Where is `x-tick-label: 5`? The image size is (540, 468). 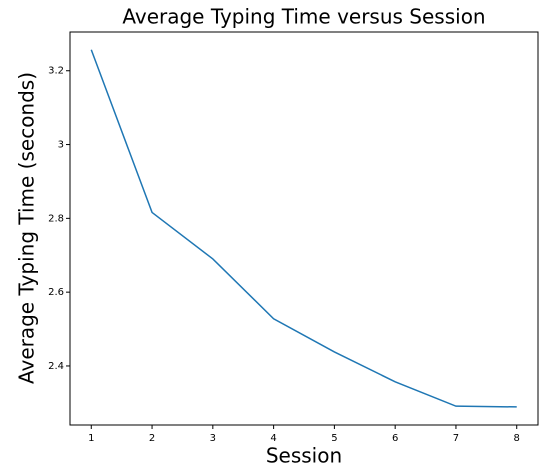
x-tick-label: 5 is located at coordinates (334, 438).